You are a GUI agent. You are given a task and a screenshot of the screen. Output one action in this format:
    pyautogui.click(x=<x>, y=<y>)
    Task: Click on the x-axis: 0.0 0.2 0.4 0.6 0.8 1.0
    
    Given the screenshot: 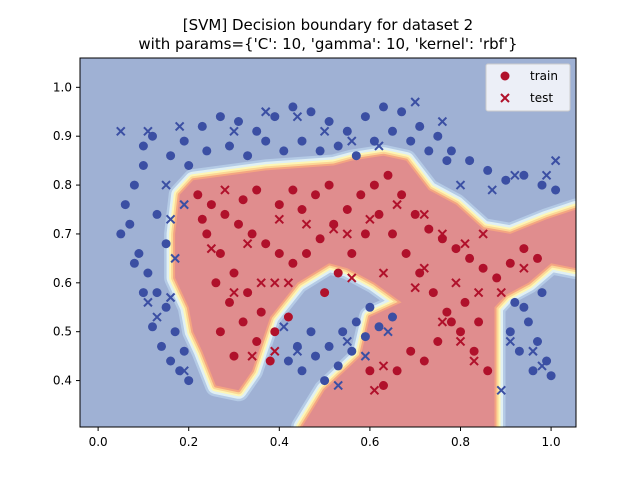 What is the action you would take?
    pyautogui.click(x=325, y=438)
    